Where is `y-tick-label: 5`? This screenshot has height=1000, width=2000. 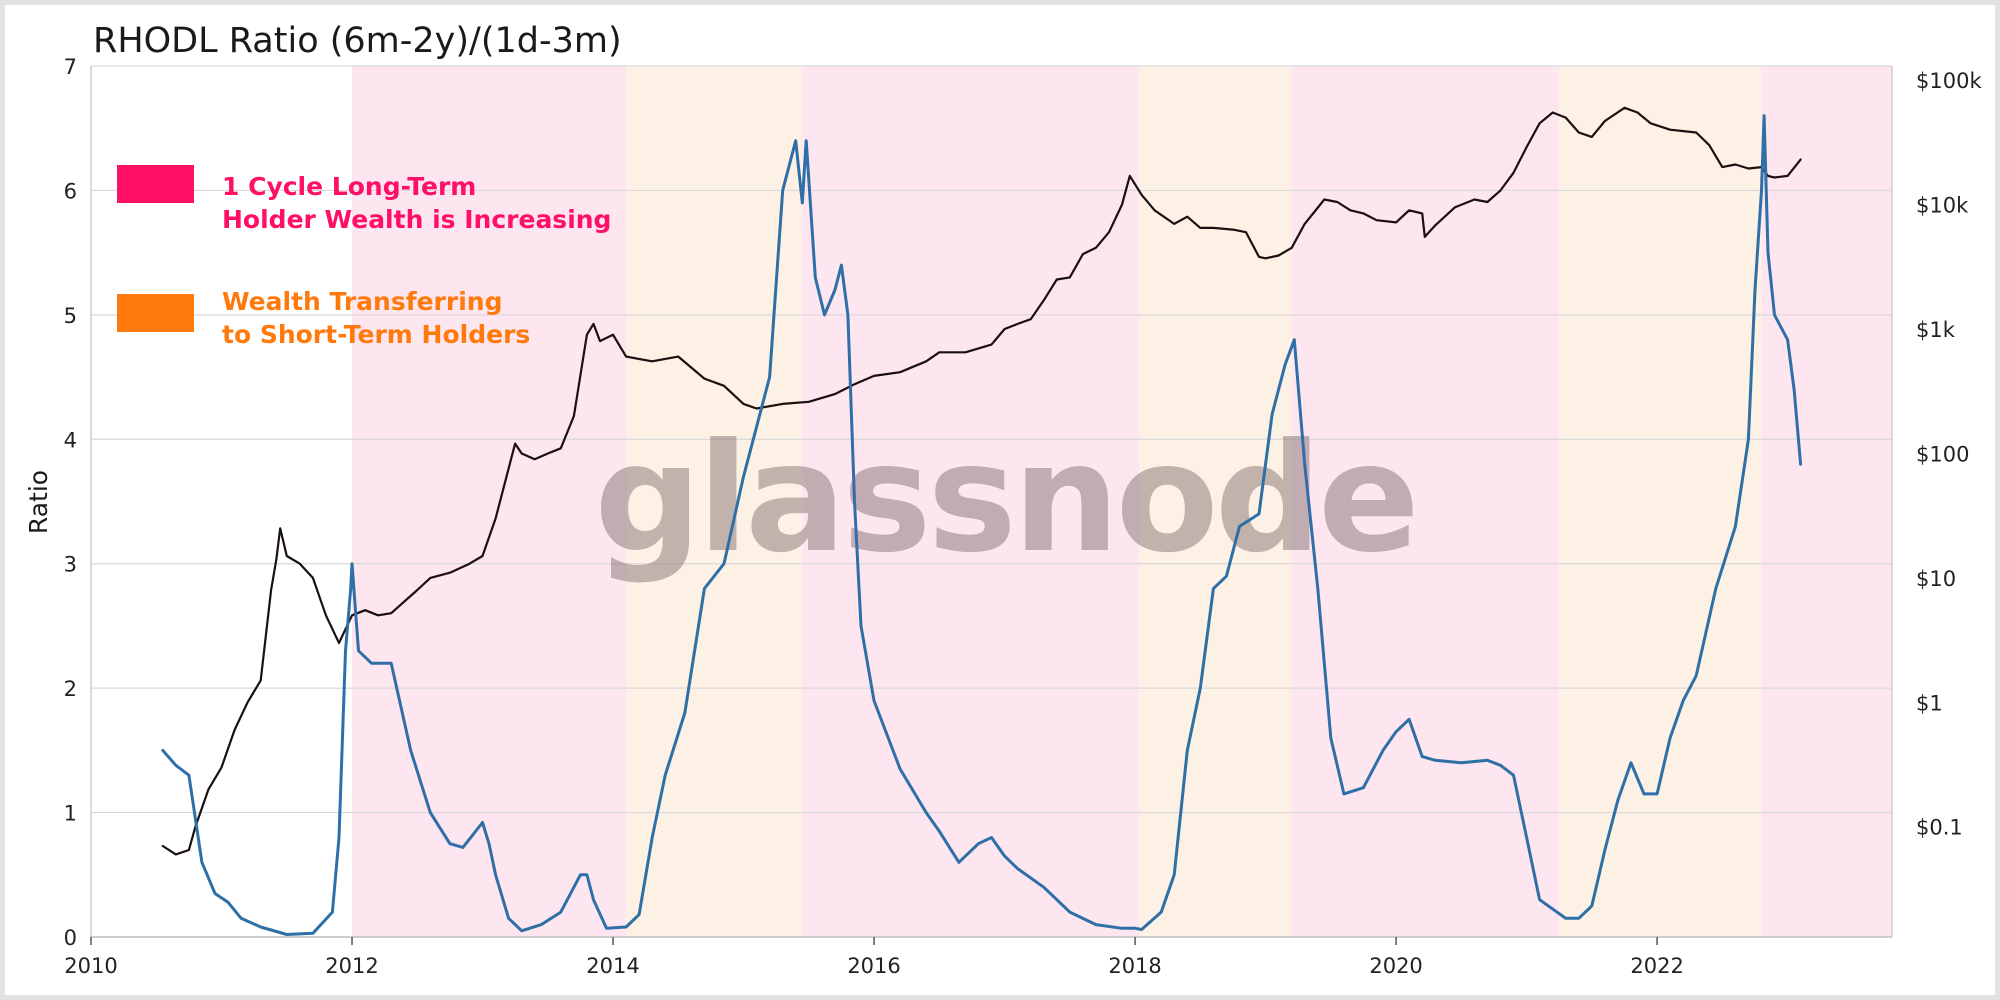
y-tick-label: 5 is located at coordinates (70, 316).